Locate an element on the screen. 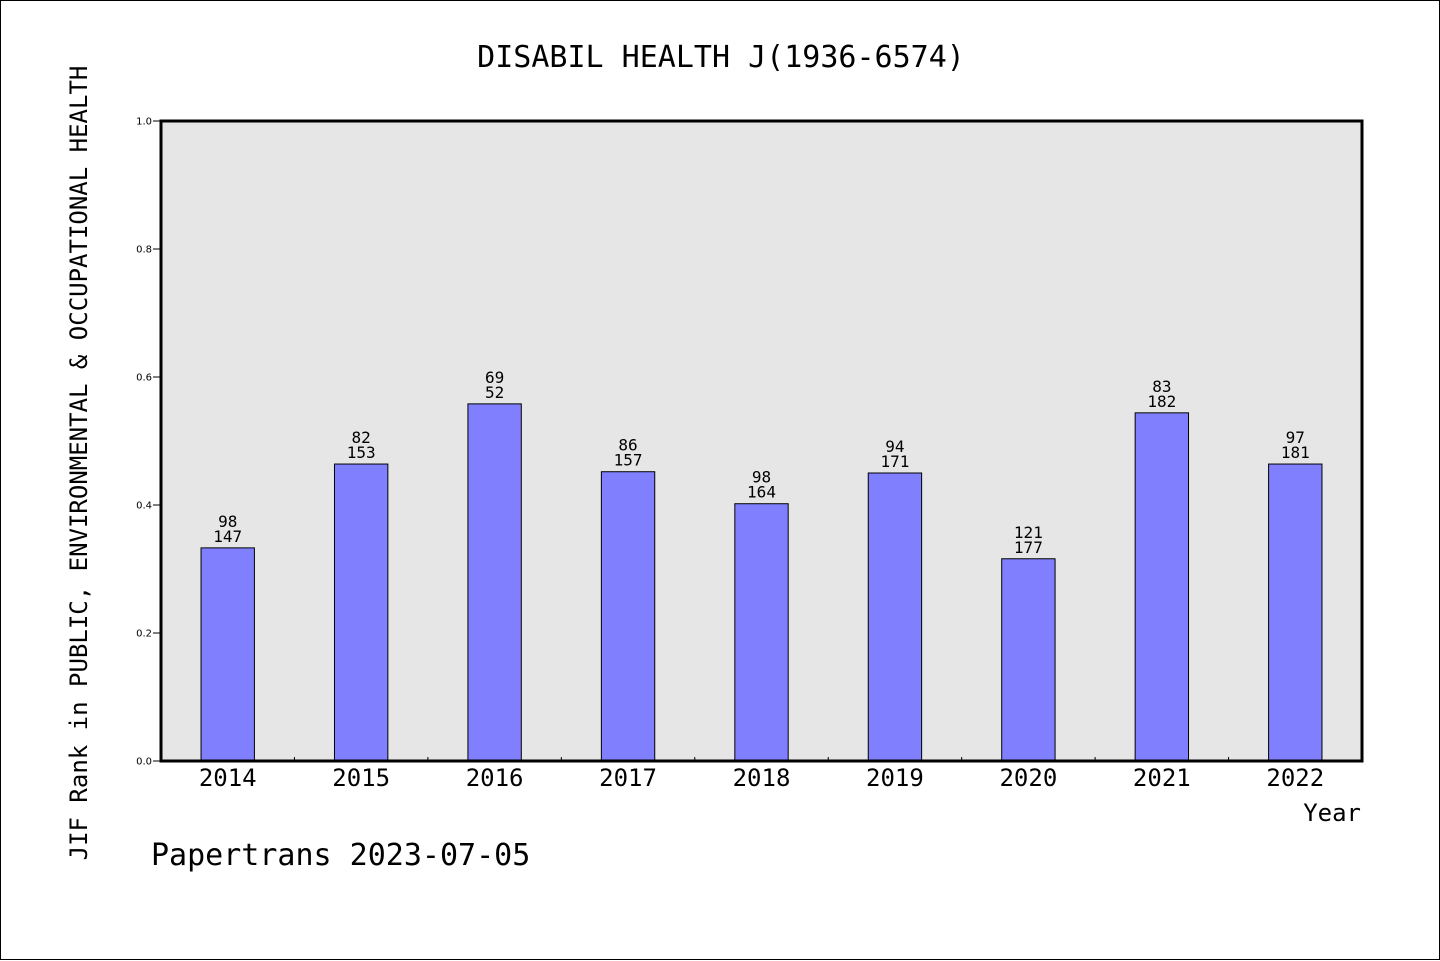 Image resolution: width=1440 pixels, height=961 pixels. x-tick-label: 2017 is located at coordinates (628, 778).